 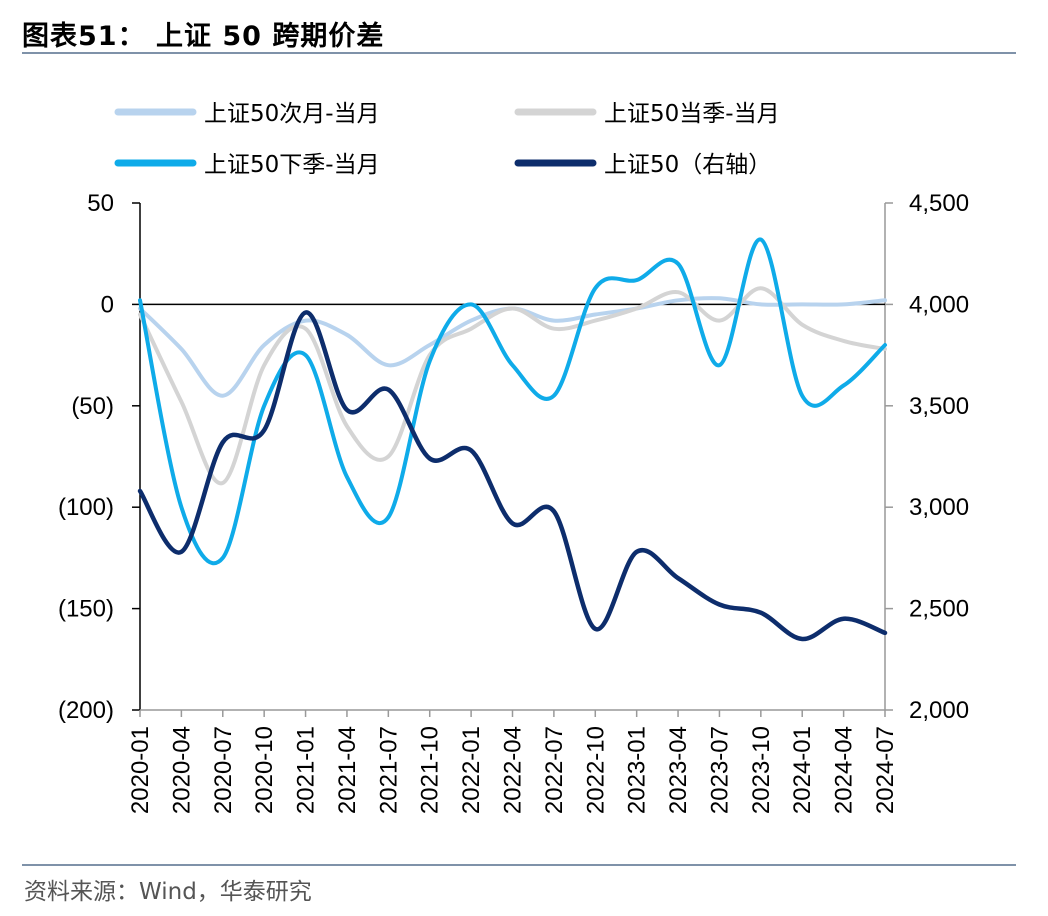 What do you see at coordinates (939, 609) in the screenshot?
I see `right-tick-label: 2,500` at bounding box center [939, 609].